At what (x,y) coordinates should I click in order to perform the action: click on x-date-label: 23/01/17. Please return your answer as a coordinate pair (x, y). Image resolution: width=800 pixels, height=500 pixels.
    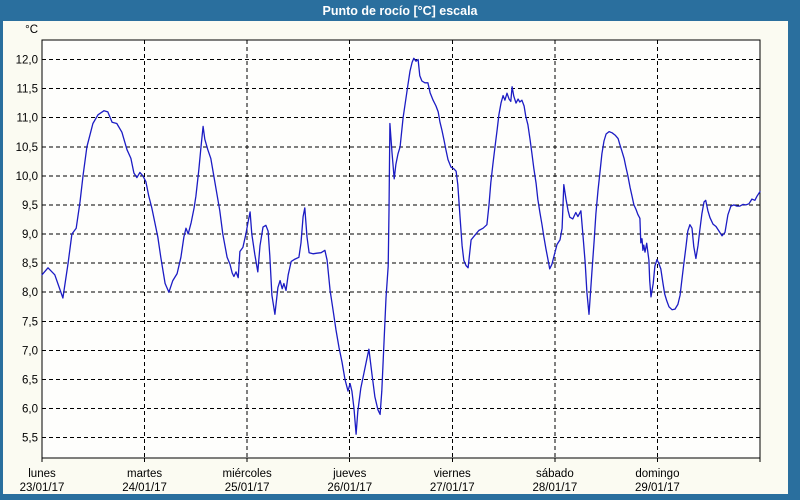
    Looking at the image, I should click on (42, 488).